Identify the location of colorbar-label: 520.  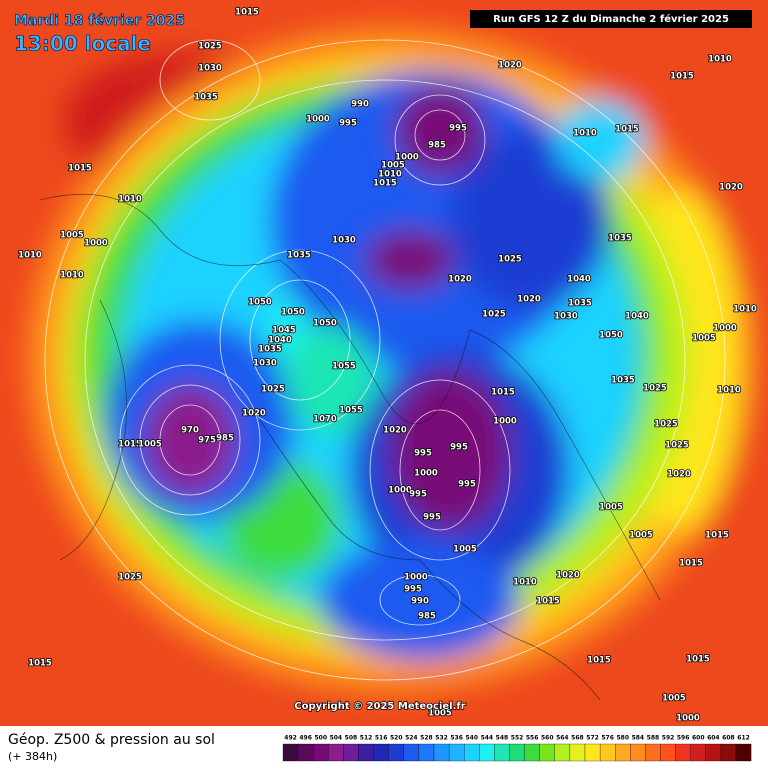
(396, 738).